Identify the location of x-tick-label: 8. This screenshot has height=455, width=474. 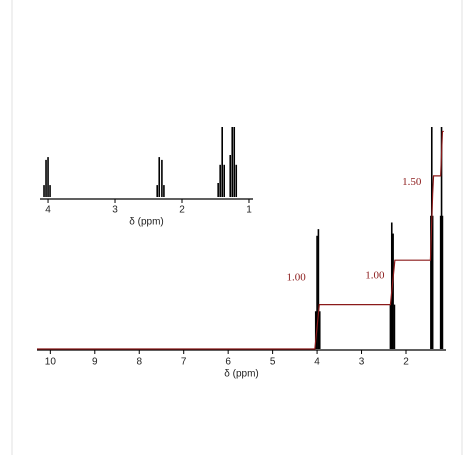
(139, 362).